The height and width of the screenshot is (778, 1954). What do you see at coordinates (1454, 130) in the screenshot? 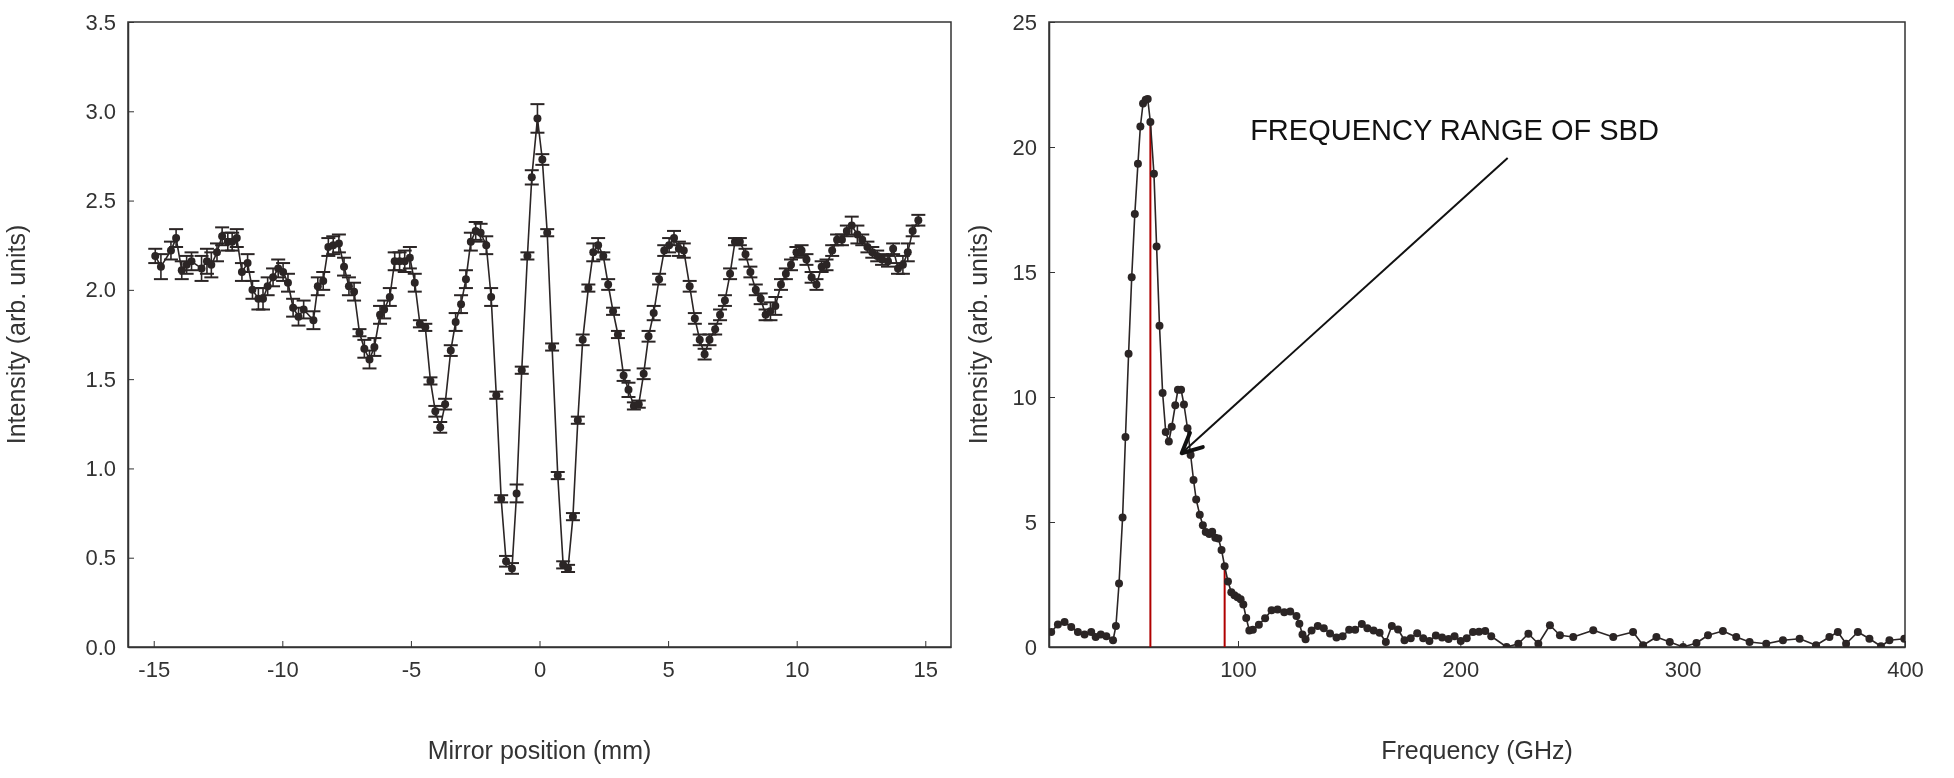
I see `annotation: FREQUENCY RANGE OF SBD` at bounding box center [1454, 130].